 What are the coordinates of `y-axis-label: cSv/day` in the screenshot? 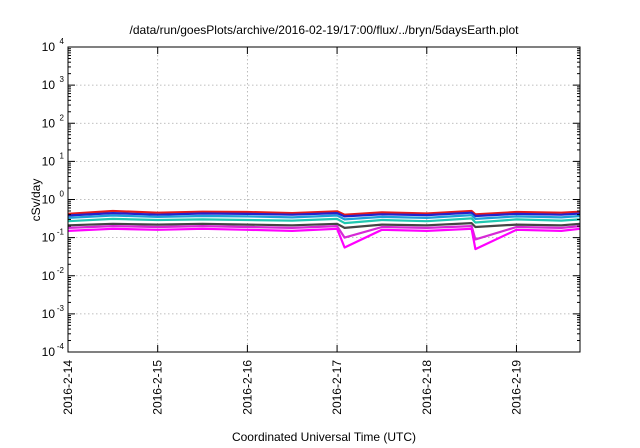 It's located at (36, 200).